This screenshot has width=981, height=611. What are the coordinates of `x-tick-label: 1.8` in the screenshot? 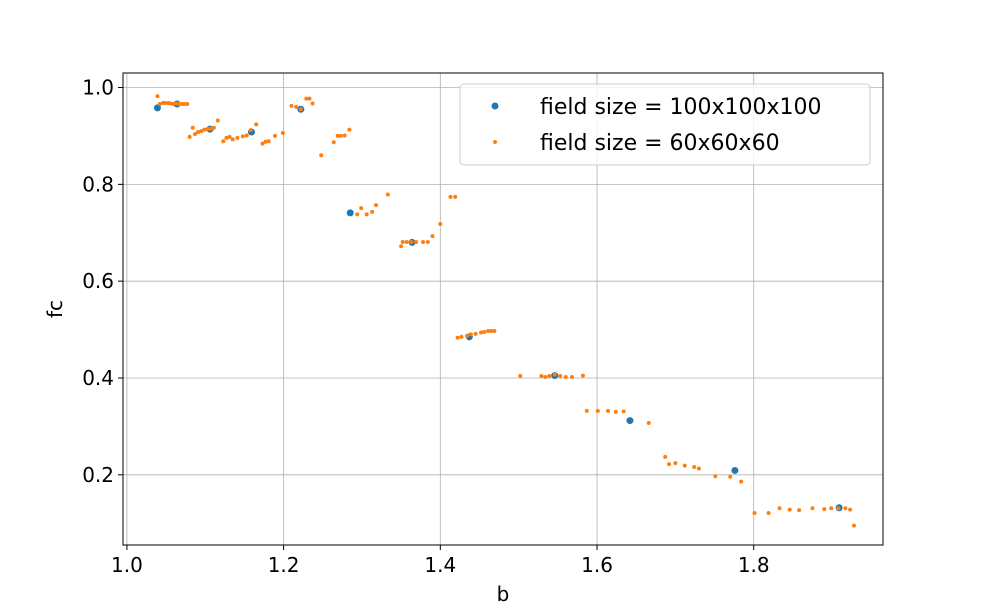 It's located at (754, 565).